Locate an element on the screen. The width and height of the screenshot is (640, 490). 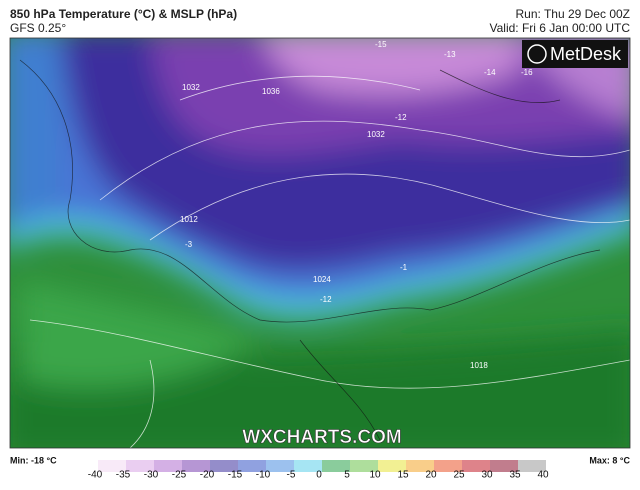
colorbar-tick-label: -10 is located at coordinates (263, 475).